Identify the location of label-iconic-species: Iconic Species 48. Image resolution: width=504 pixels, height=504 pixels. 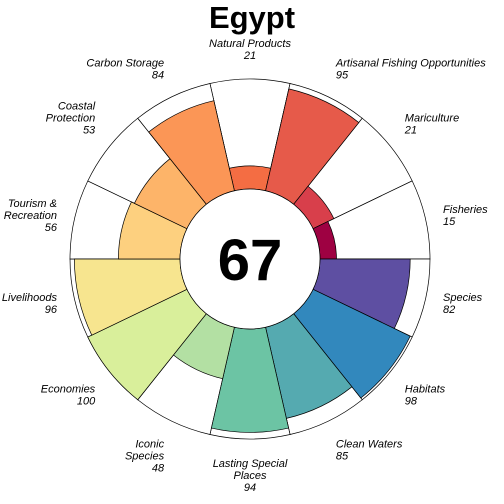
(145, 456).